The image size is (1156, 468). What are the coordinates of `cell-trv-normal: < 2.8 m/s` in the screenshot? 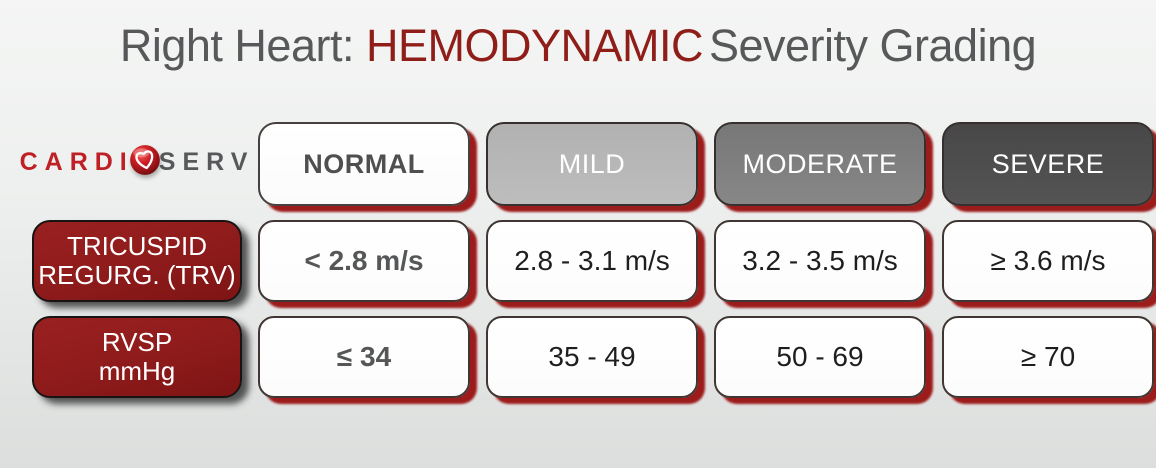 It's located at (364, 261).